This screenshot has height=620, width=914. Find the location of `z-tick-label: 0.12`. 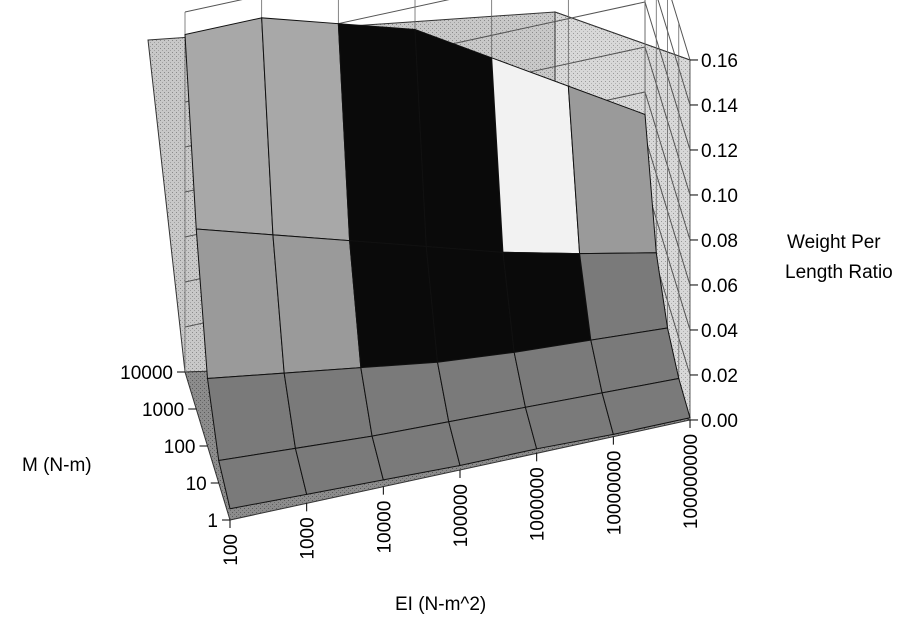

z-tick-label: 0.12 is located at coordinates (719, 151).